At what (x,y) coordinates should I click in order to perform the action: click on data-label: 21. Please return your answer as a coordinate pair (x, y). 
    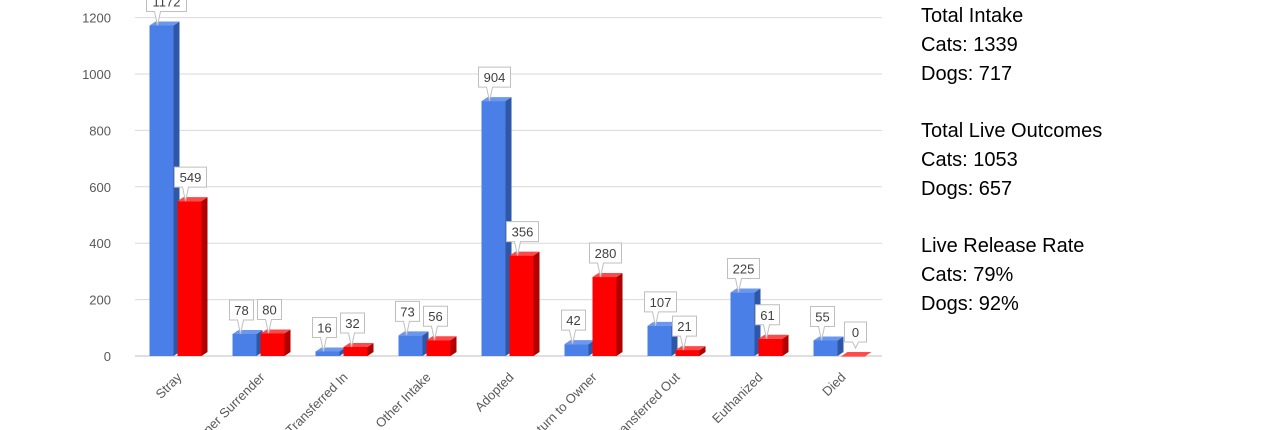
    Looking at the image, I should click on (684, 326).